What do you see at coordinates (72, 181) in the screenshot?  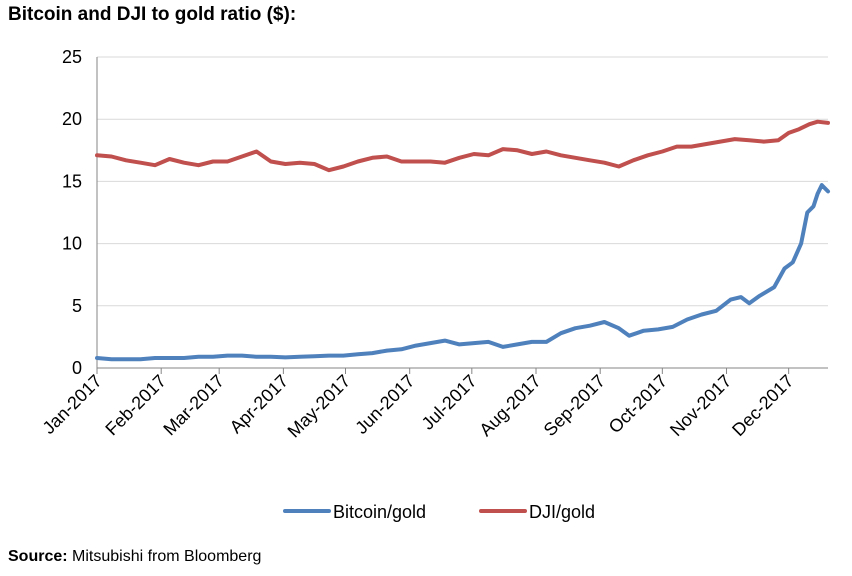 I see `y-tick-label: 15` at bounding box center [72, 181].